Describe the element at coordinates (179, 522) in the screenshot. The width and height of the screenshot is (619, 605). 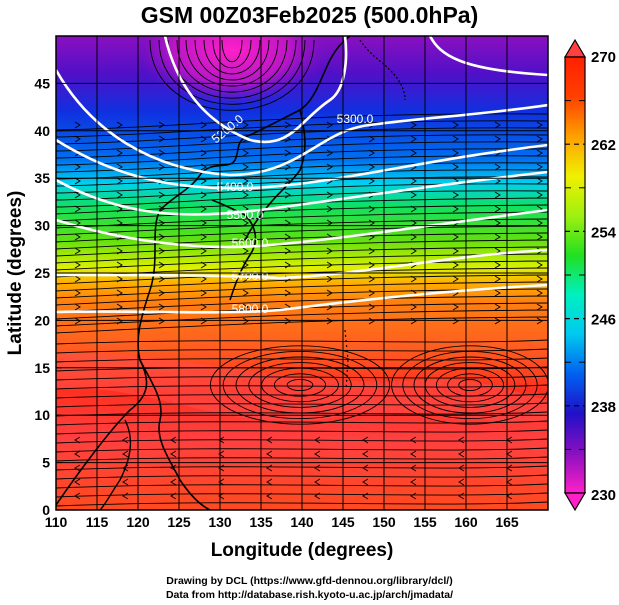
I see `x-tick-label: 125` at that location.